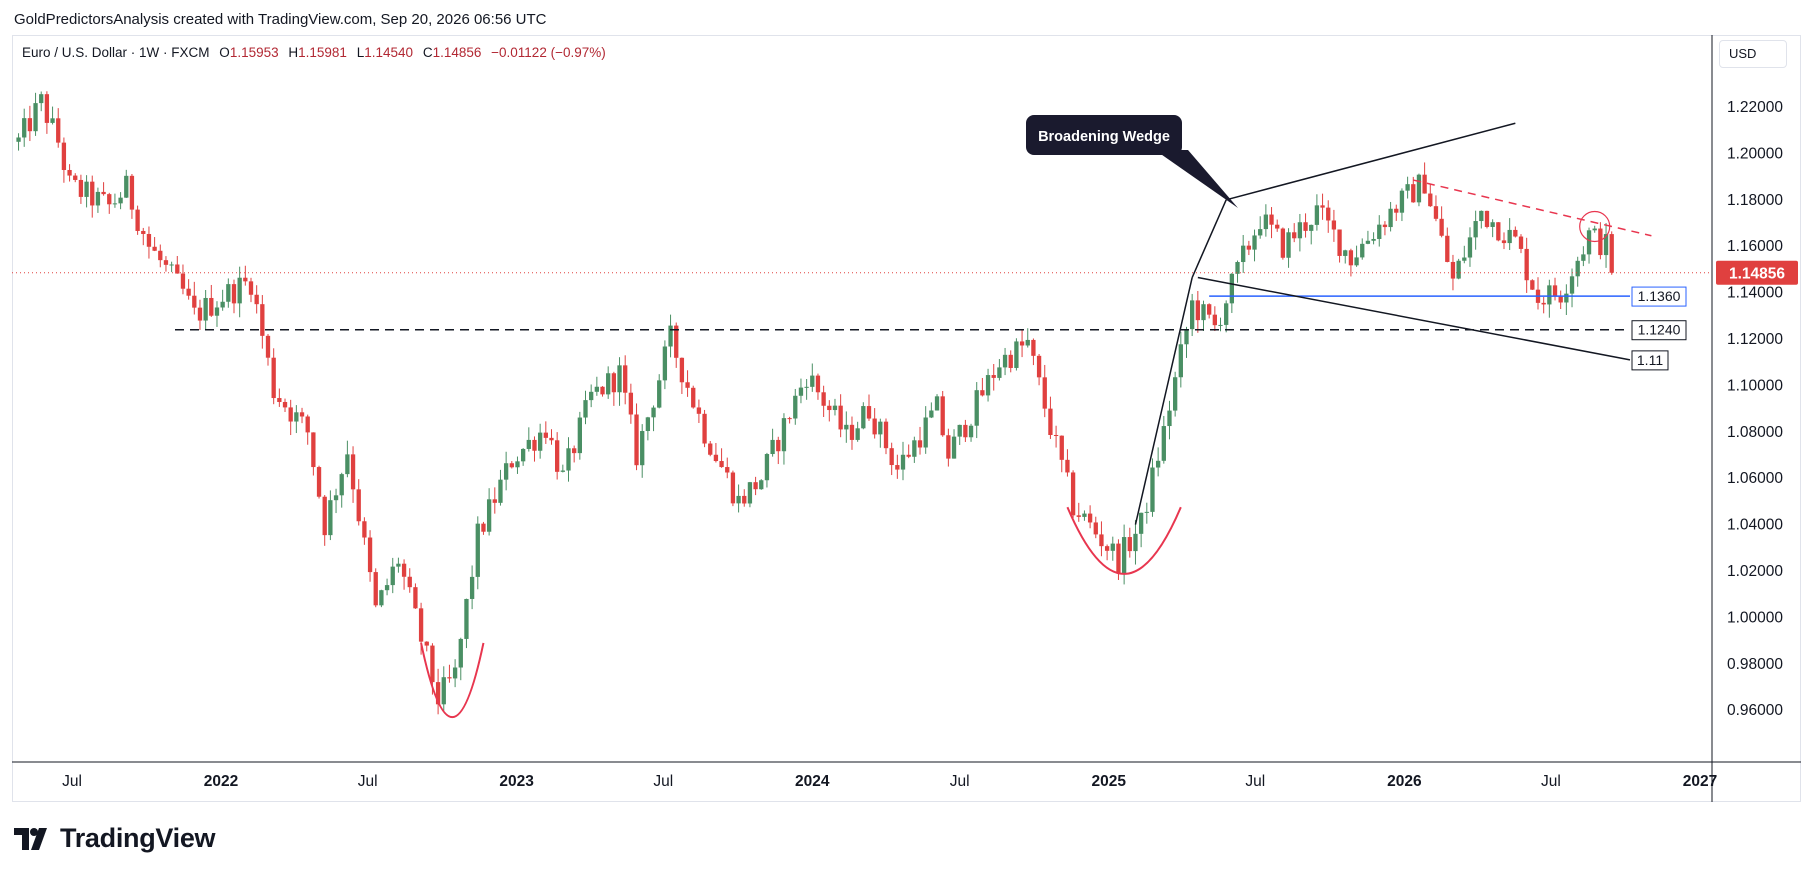 The width and height of the screenshot is (1814, 877). What do you see at coordinates (72, 781) in the screenshot?
I see `time-tick-label: Jul` at bounding box center [72, 781].